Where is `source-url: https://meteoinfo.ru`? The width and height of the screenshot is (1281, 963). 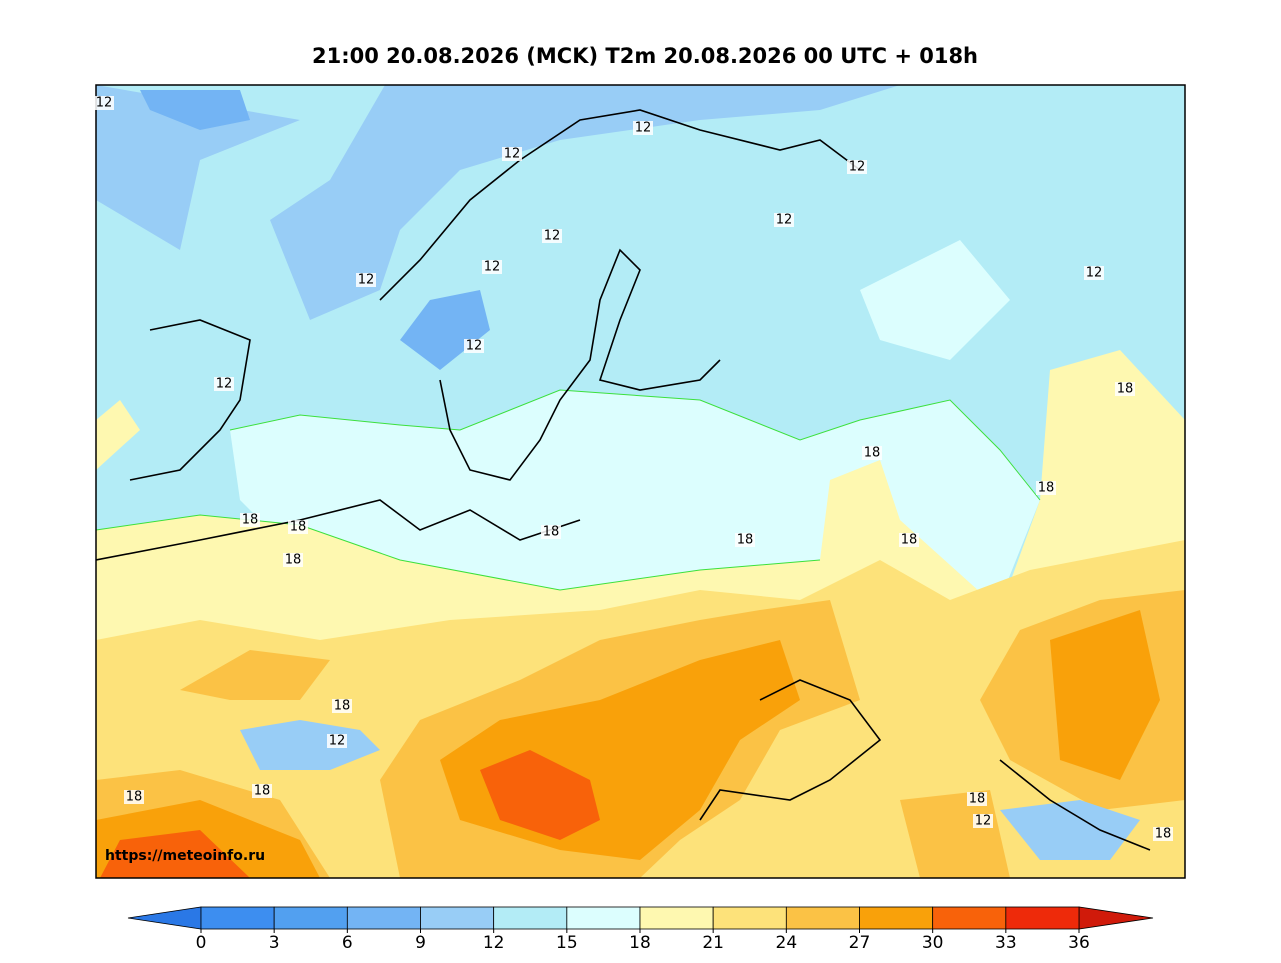 source-url: https://meteoinfo.ru is located at coordinates (185, 856).